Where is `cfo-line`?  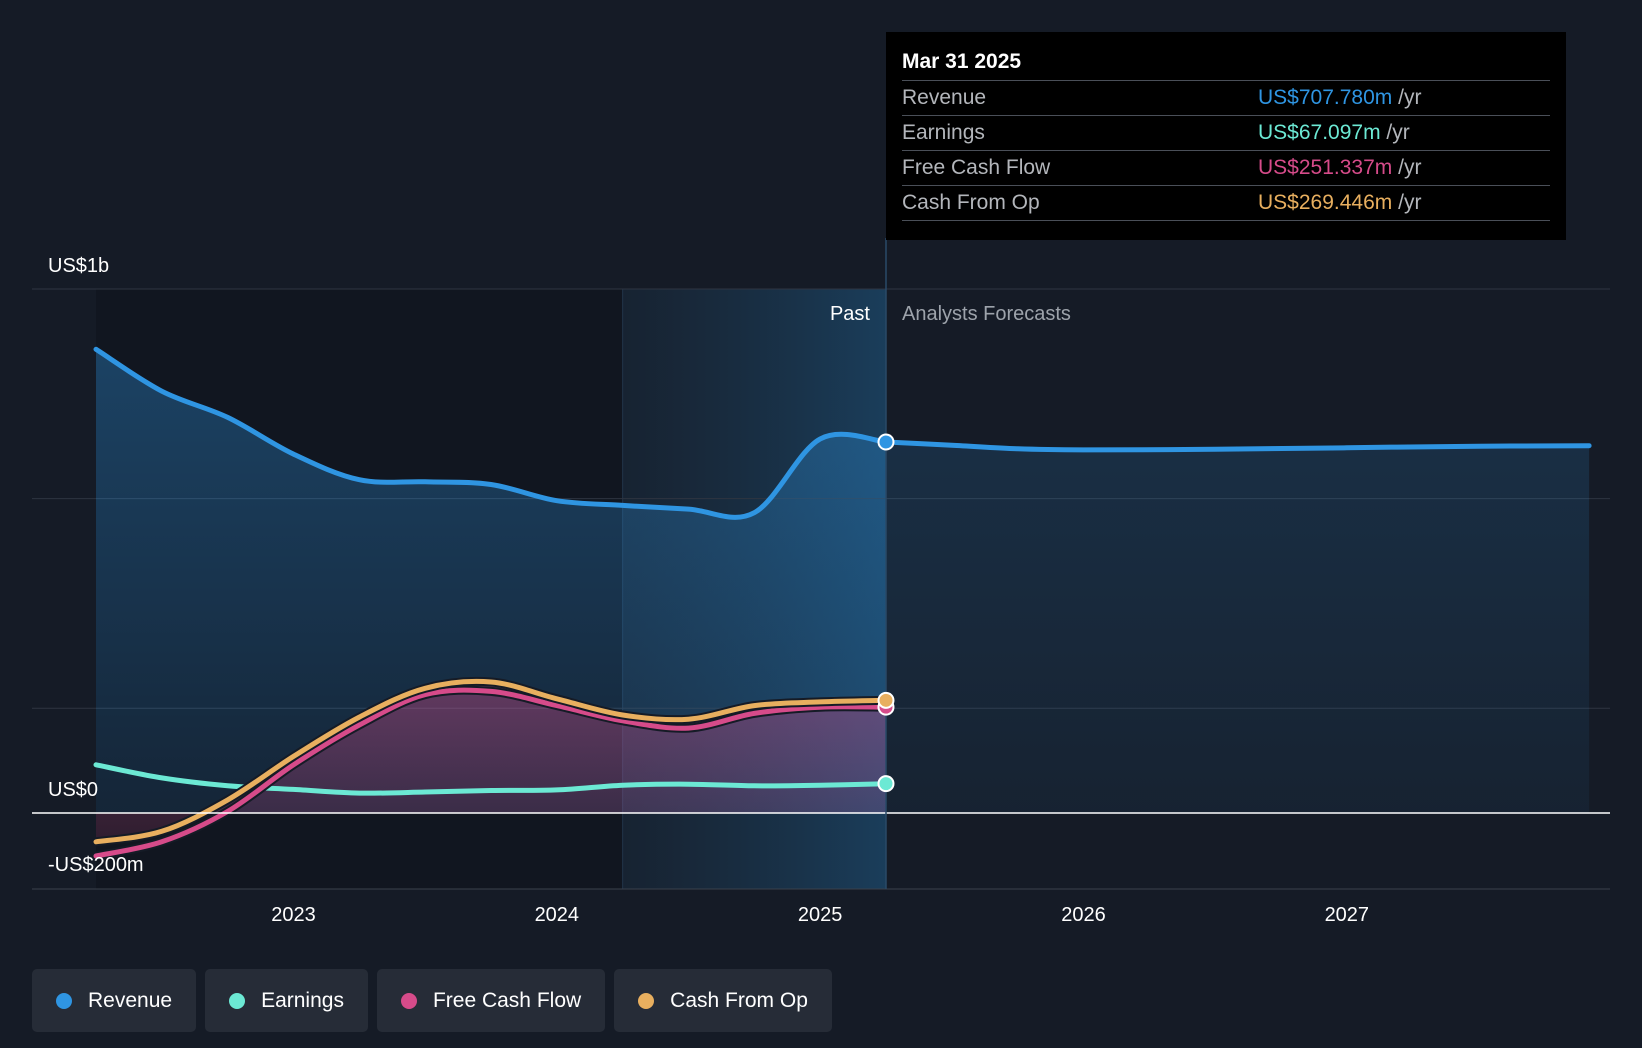 cfo-line is located at coordinates (491, 761).